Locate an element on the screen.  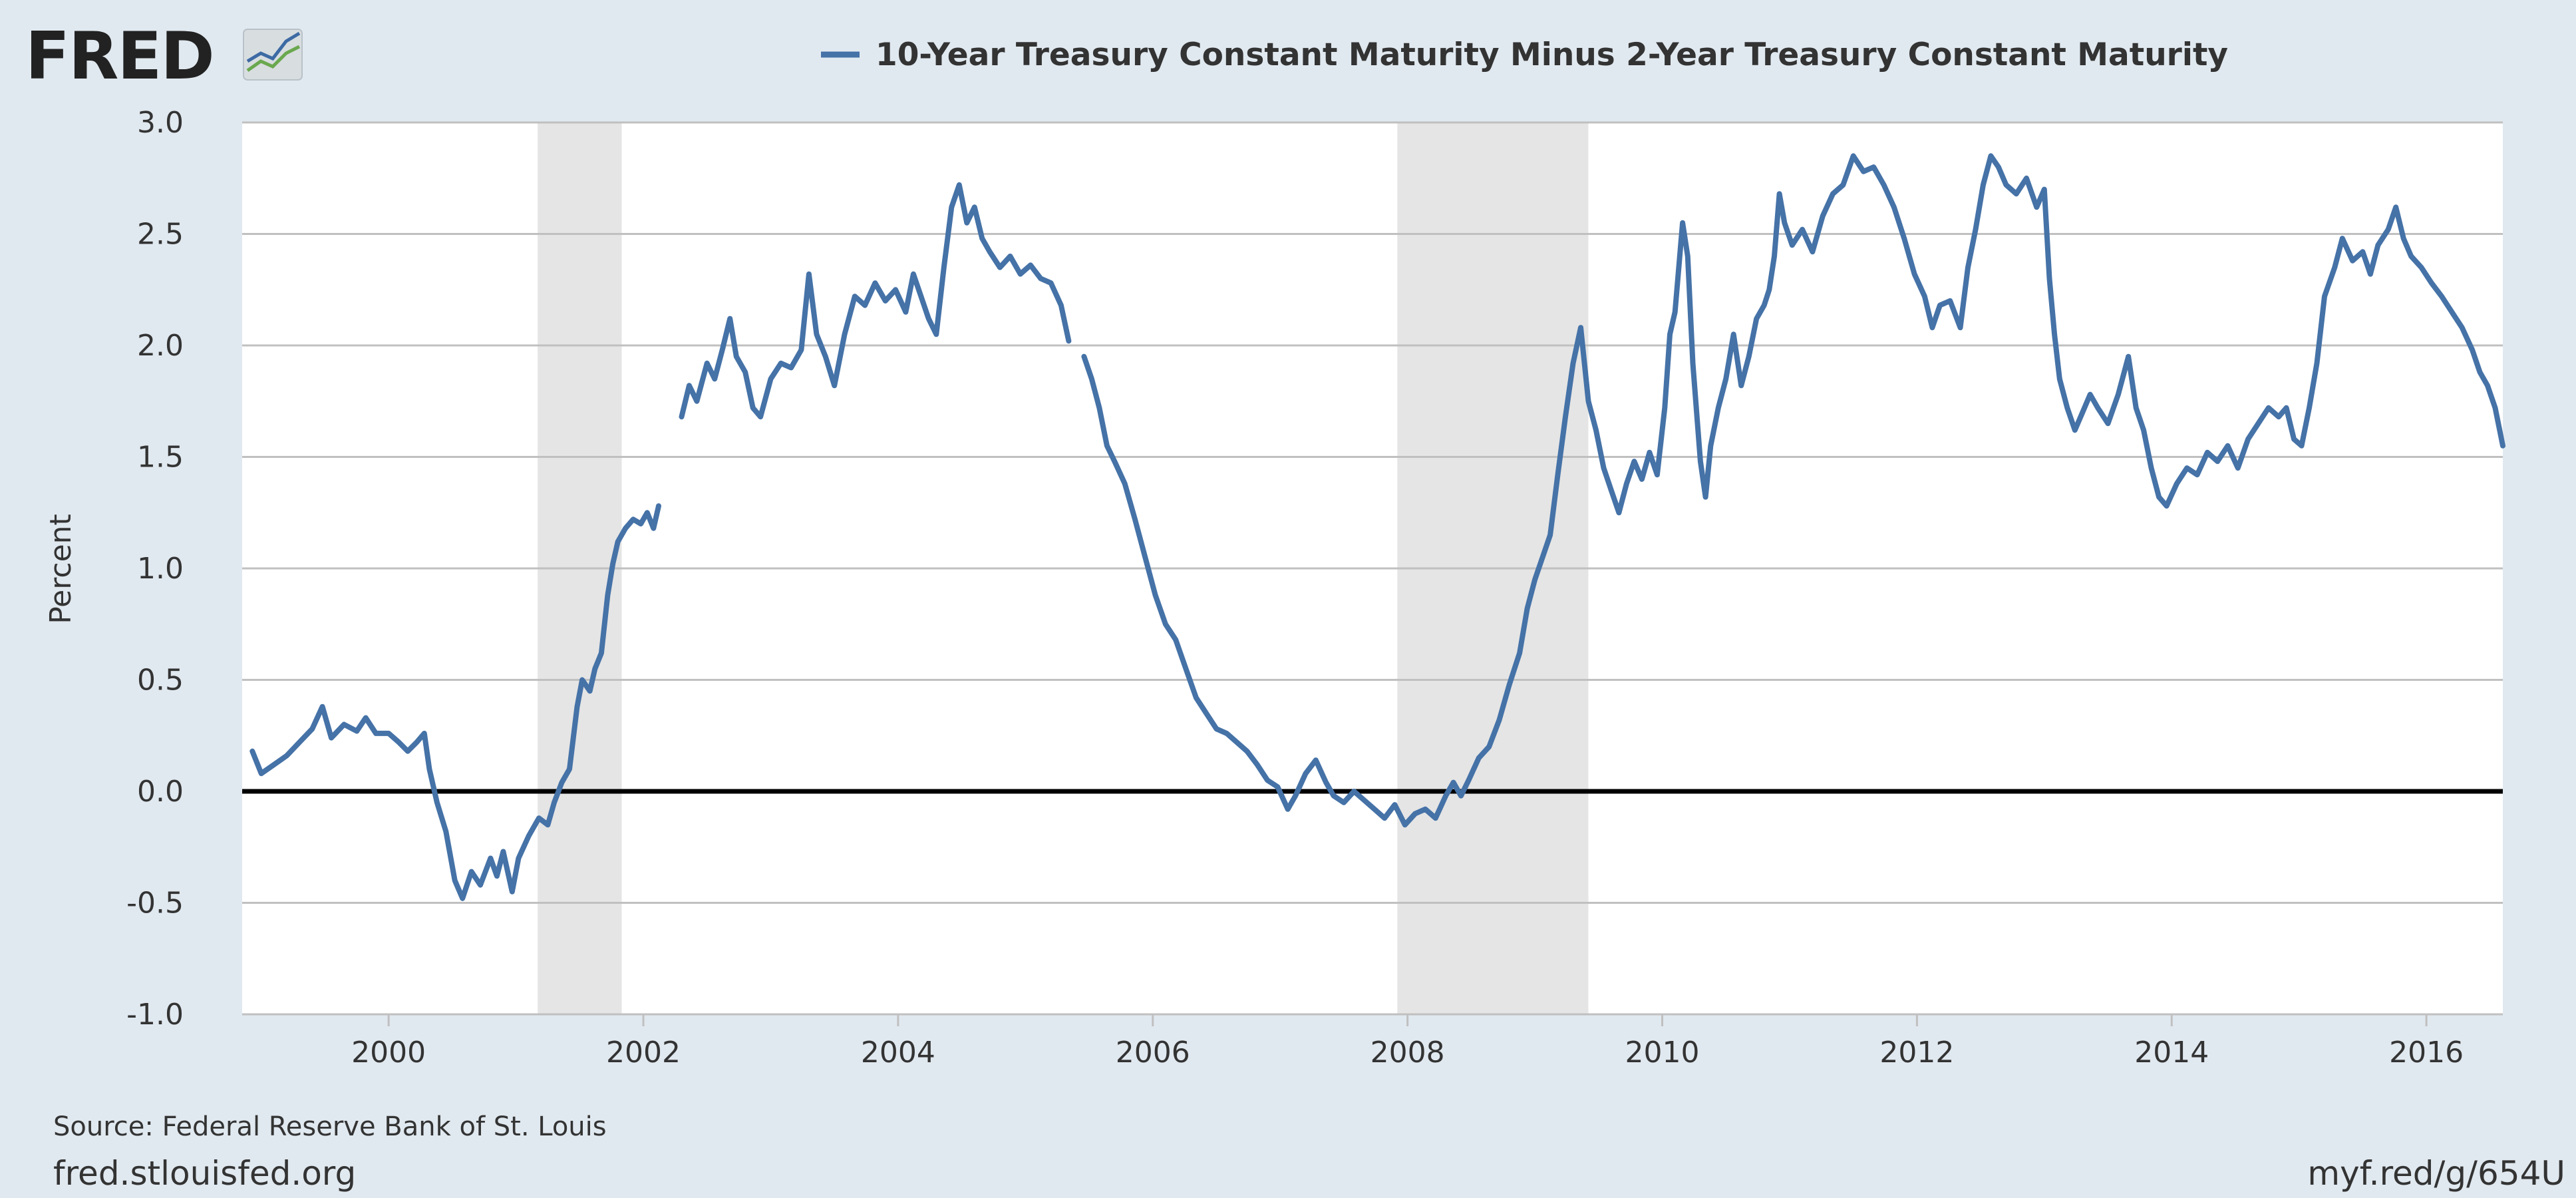
y-tick-label: 0.5 is located at coordinates (160, 681).